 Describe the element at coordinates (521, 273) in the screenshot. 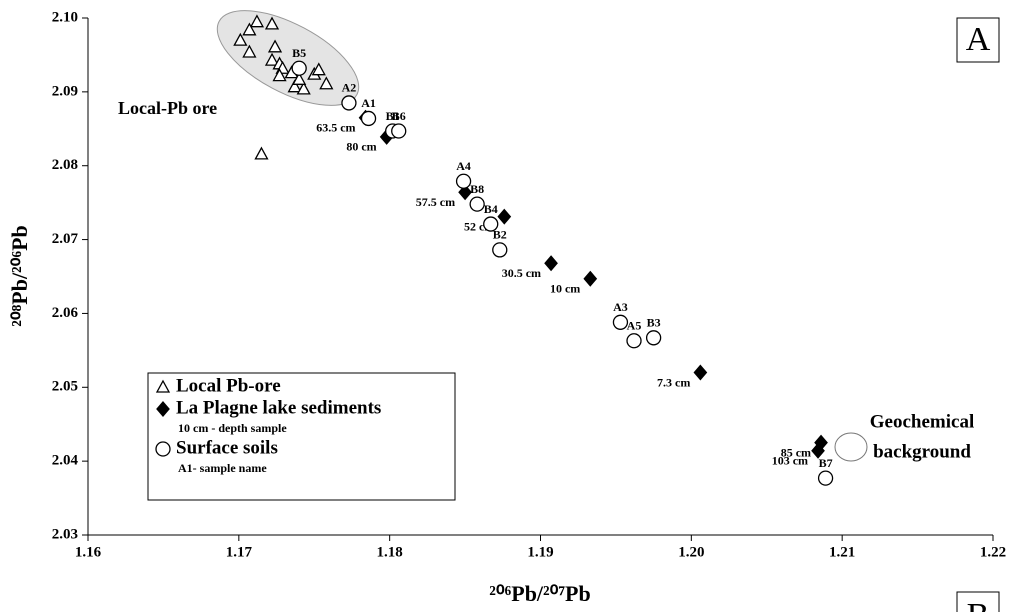

I see `point-label: 30.5 cm` at that location.